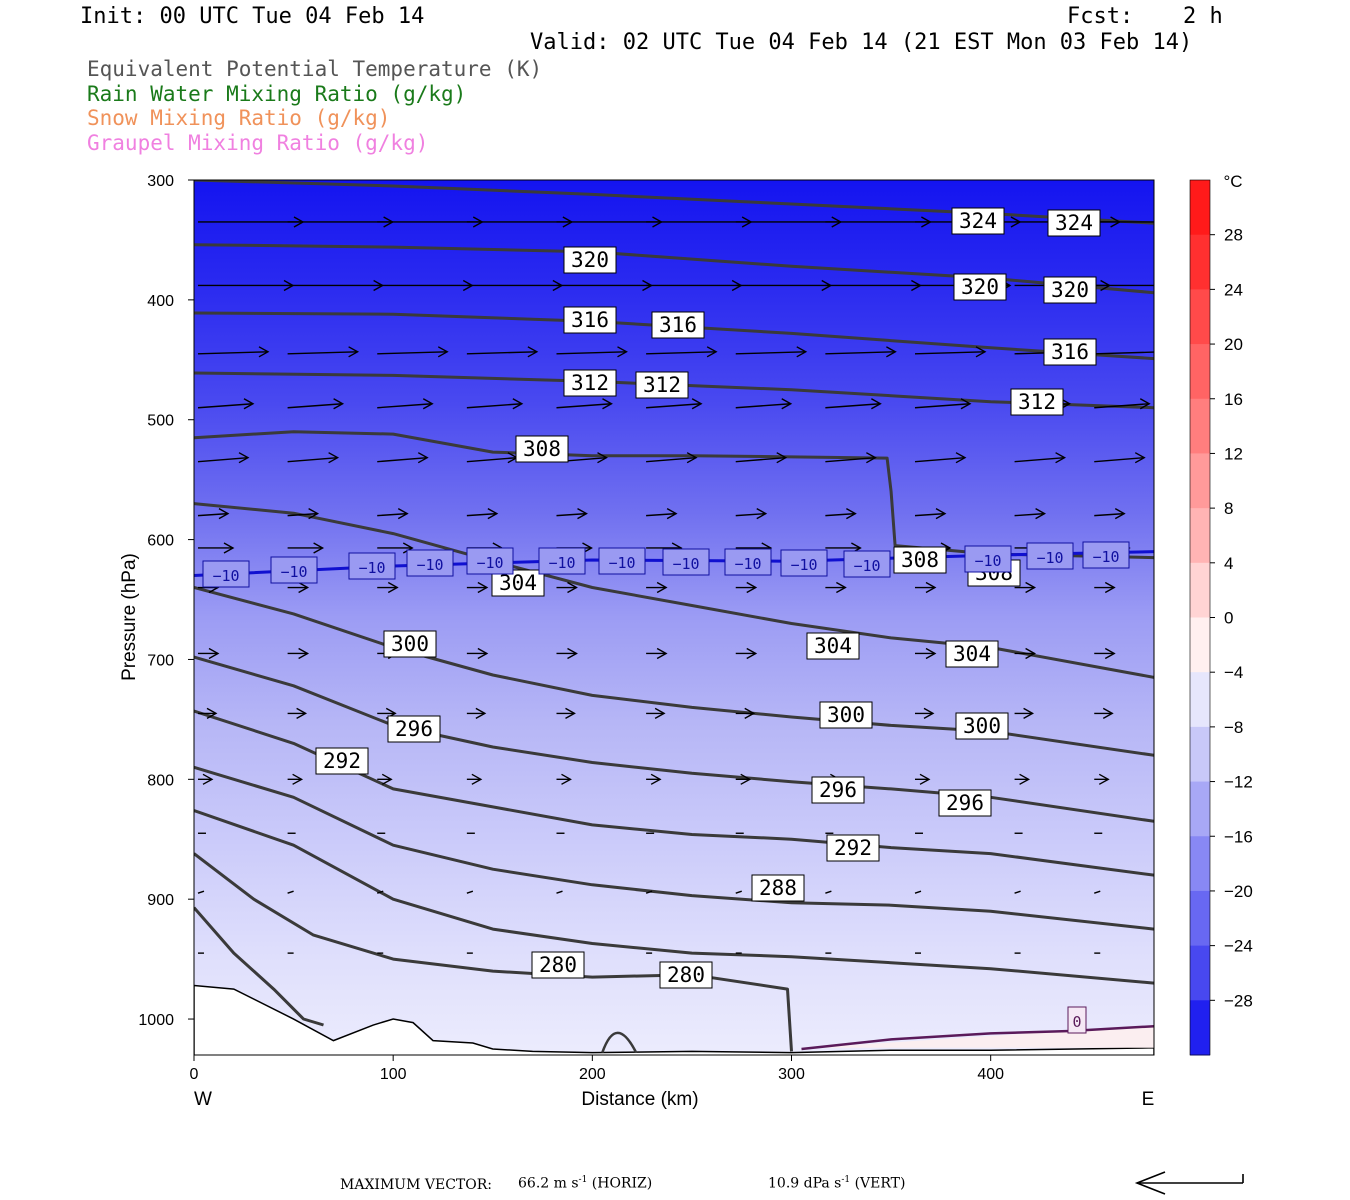 The height and width of the screenshot is (1200, 1350). What do you see at coordinates (978, 221) in the screenshot?
I see `svg-text: 324` at bounding box center [978, 221].